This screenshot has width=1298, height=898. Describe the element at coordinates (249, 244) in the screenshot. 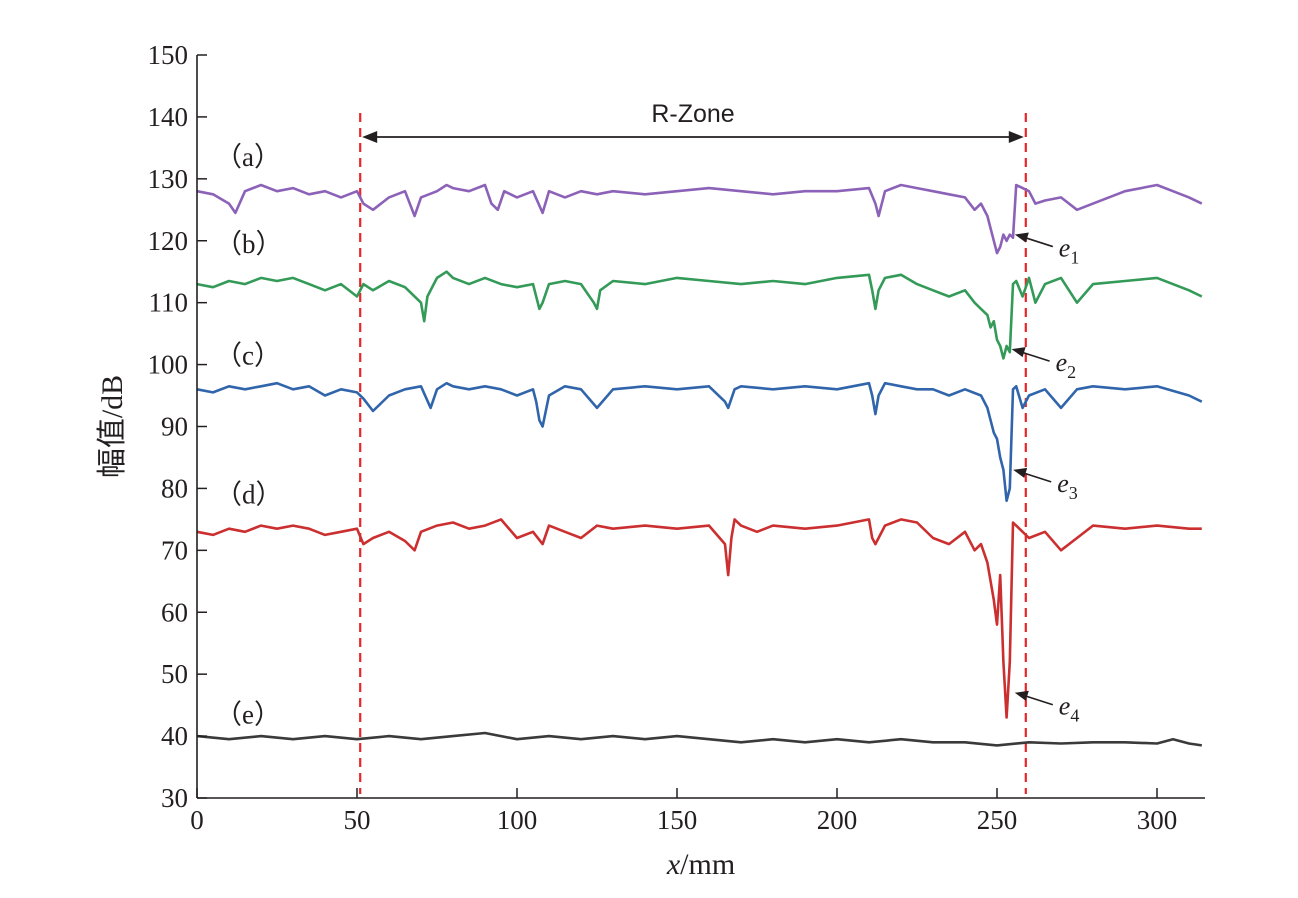

I see `series-panel-label: （b）` at that location.